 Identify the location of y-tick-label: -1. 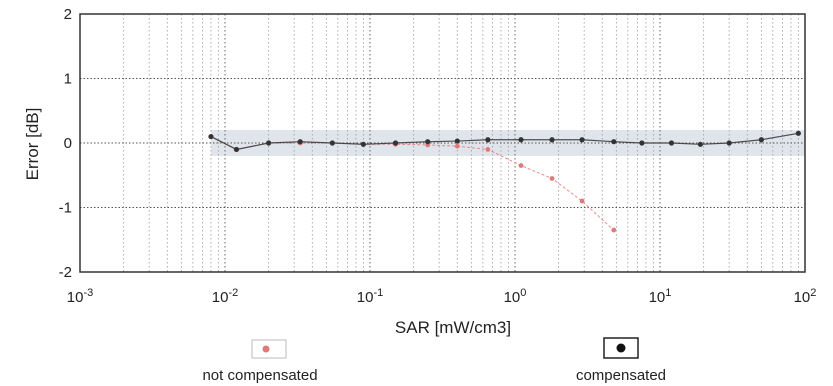
(65, 208).